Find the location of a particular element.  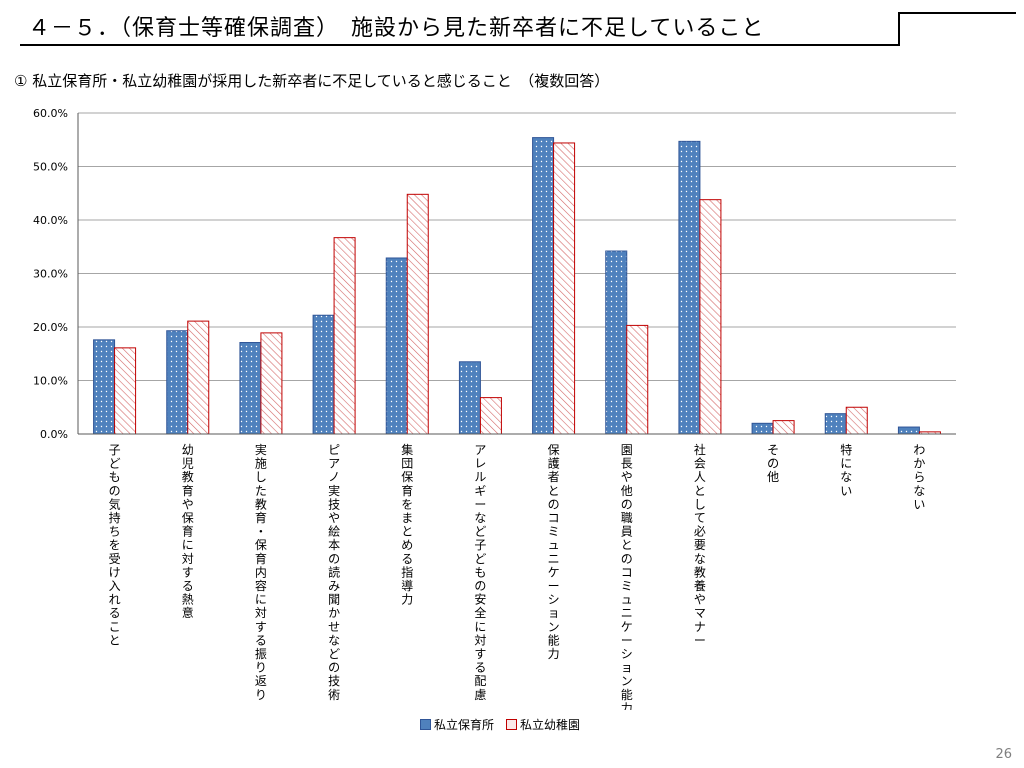

x-tick-label: 保護者とのコミュニケーション能力 is located at coordinates (554, 552).